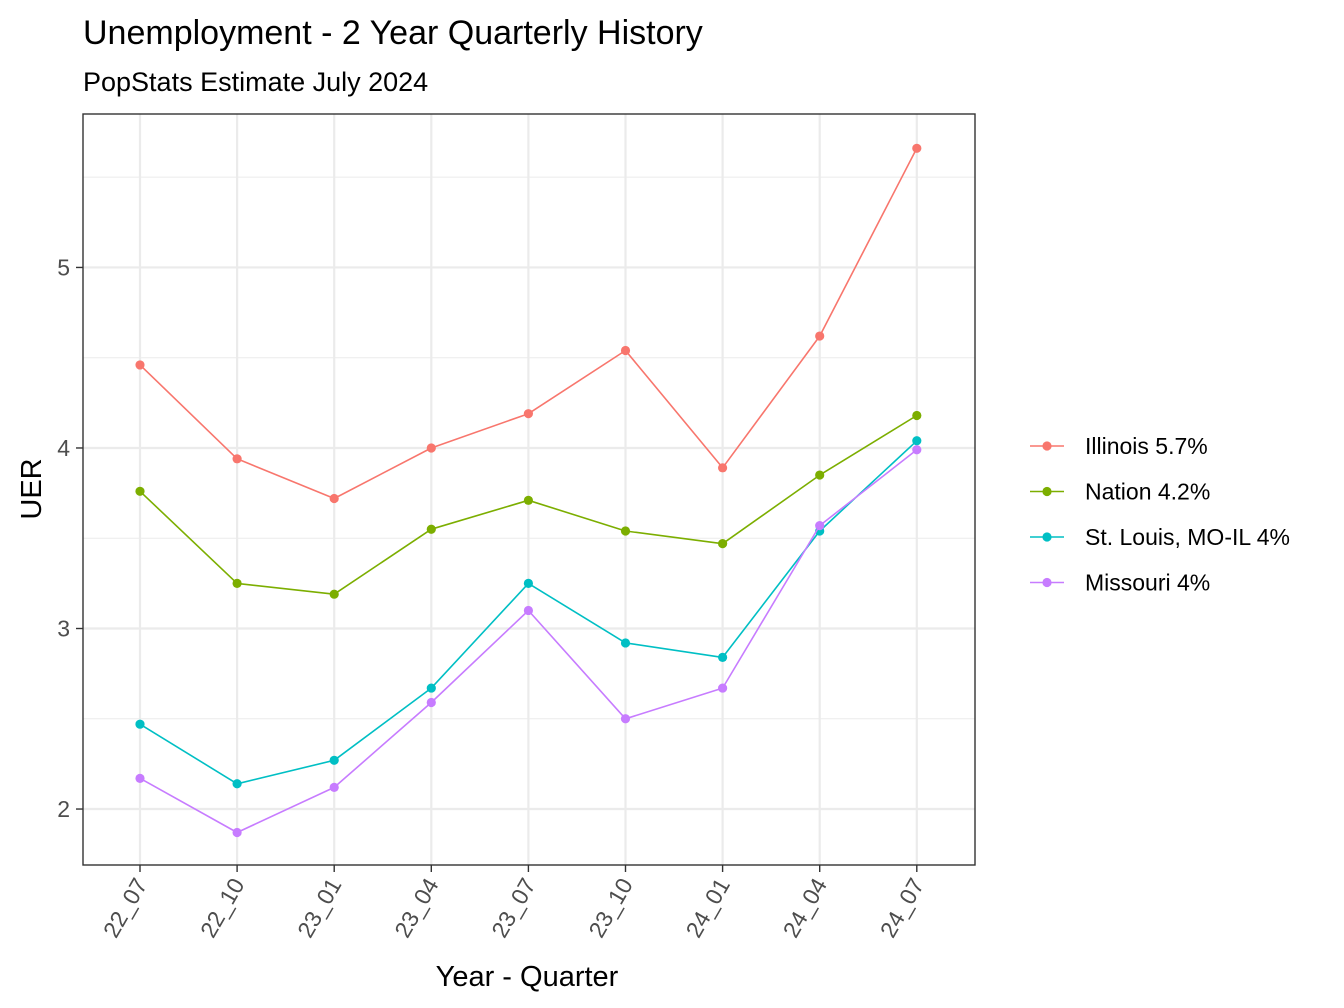  I want to click on y-axis-title: UER, so click(32, 488).